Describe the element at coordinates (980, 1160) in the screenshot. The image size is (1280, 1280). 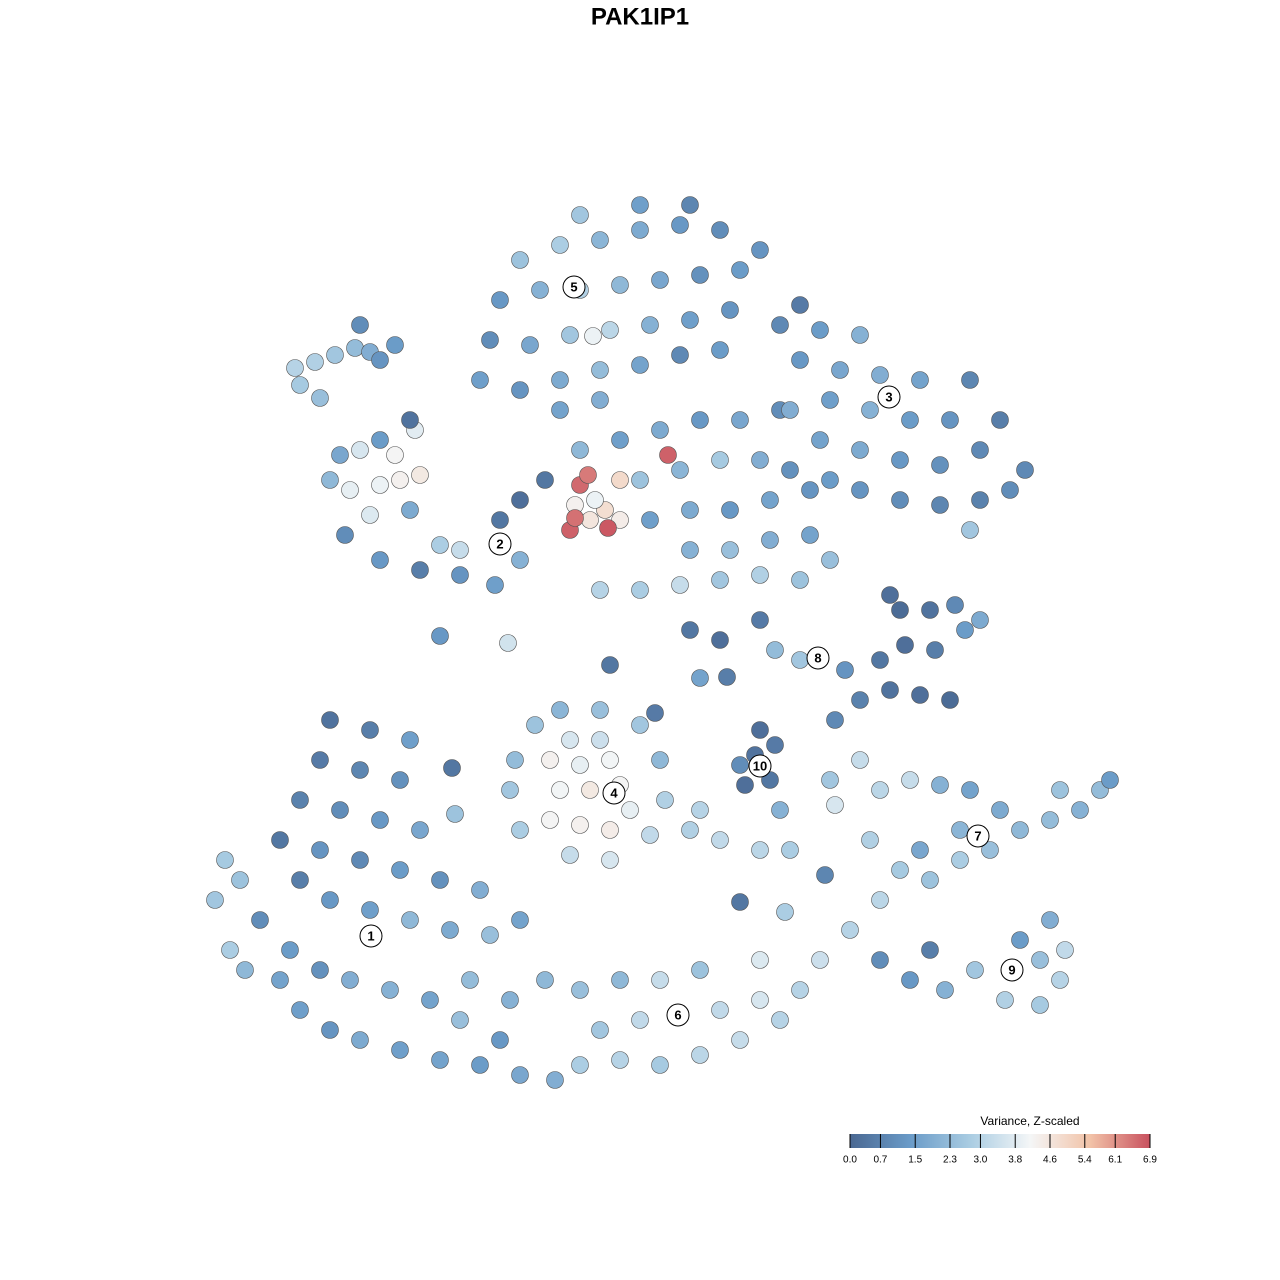
I see `colorbar-tick-label: 3.0` at that location.